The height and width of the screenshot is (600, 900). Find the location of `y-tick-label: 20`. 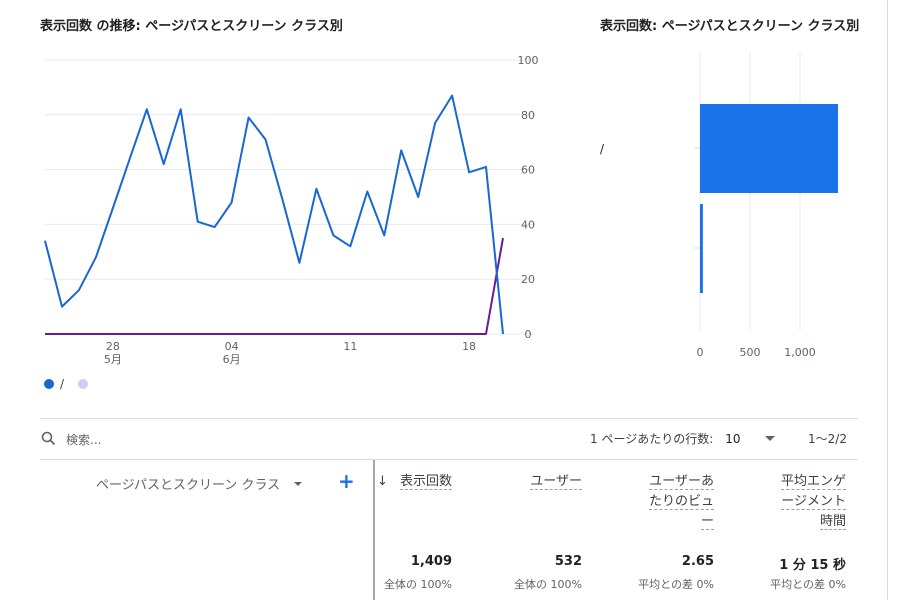

y-tick-label: 20 is located at coordinates (528, 279).